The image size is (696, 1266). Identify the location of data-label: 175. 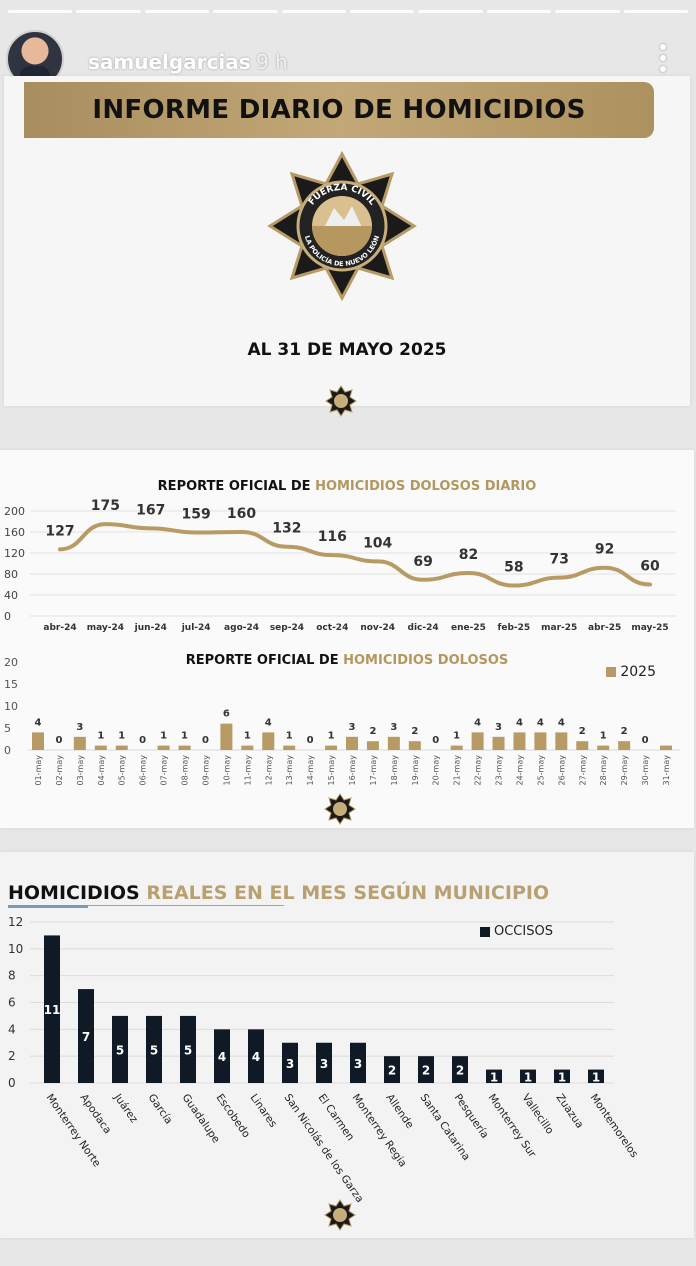
(105, 506).